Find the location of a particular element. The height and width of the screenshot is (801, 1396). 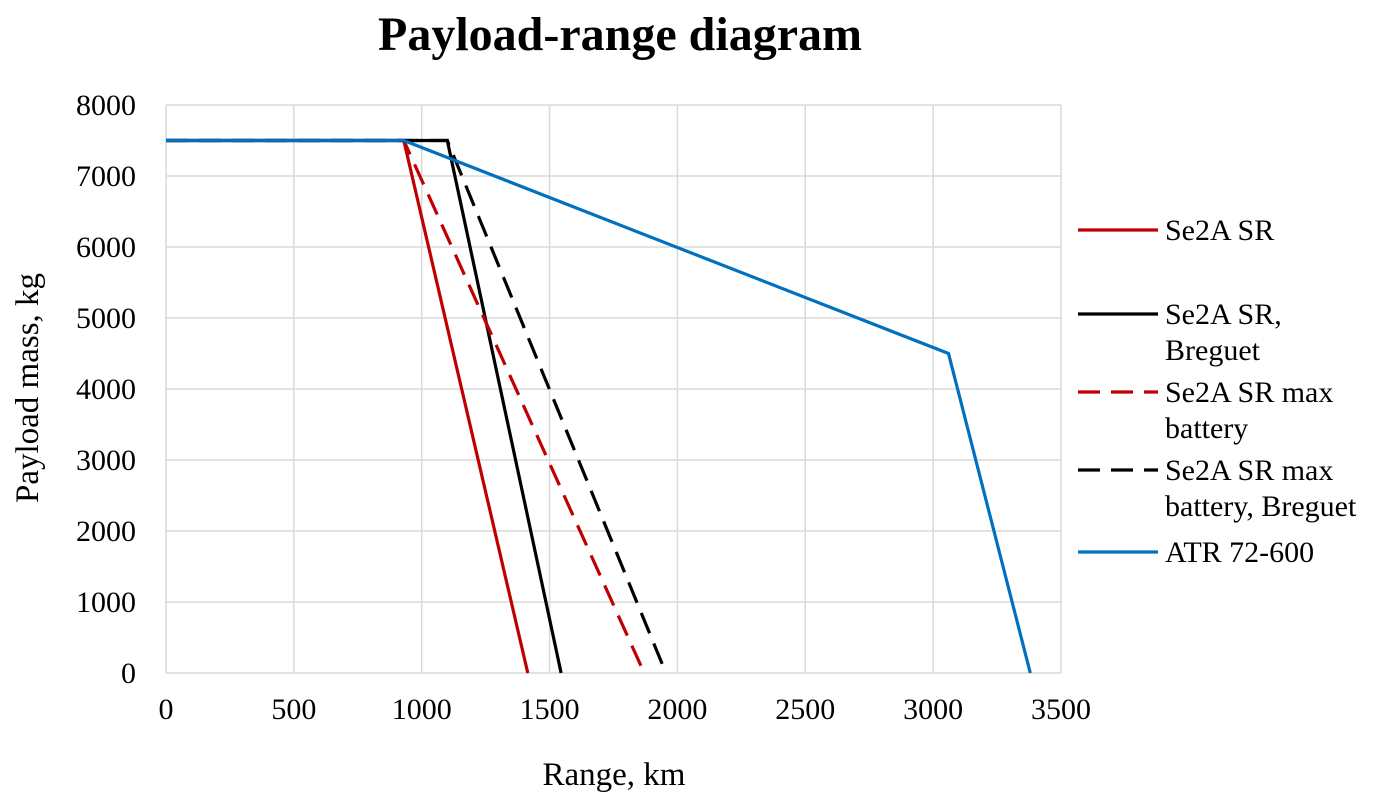

y-tick-label: 8000 is located at coordinates (106, 105).